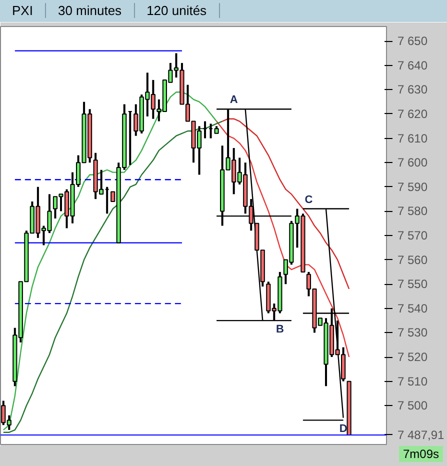 The width and height of the screenshot is (447, 466). Describe the element at coordinates (413, 138) in the screenshot. I see `y-tick-label: 7 610` at that location.